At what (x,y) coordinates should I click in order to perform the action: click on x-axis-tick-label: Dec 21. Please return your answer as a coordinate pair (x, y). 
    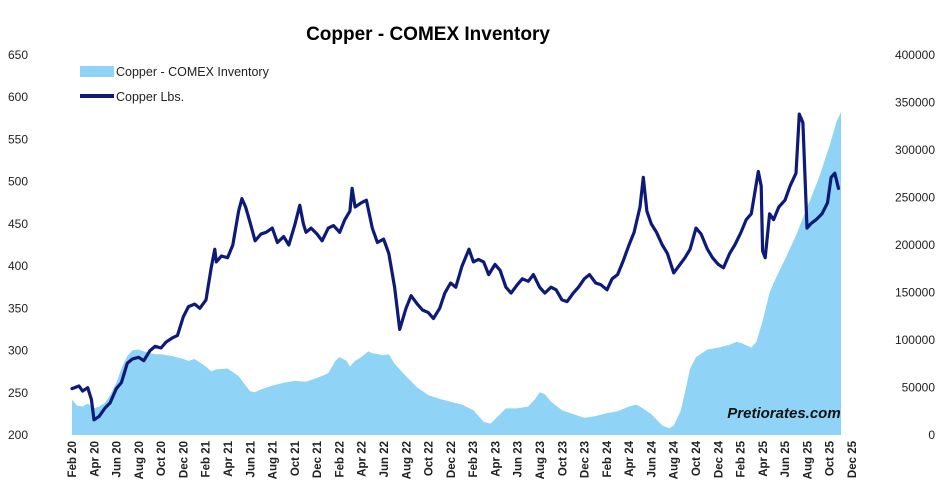
    Looking at the image, I should click on (318, 459).